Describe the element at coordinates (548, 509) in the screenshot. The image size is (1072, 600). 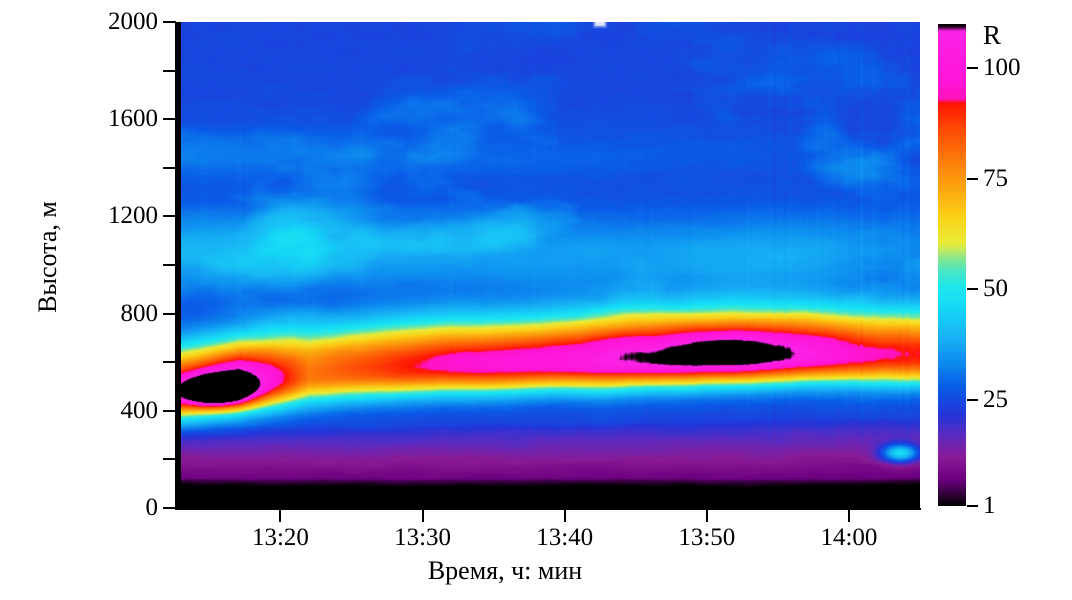
I see `x-axis-spine` at that location.